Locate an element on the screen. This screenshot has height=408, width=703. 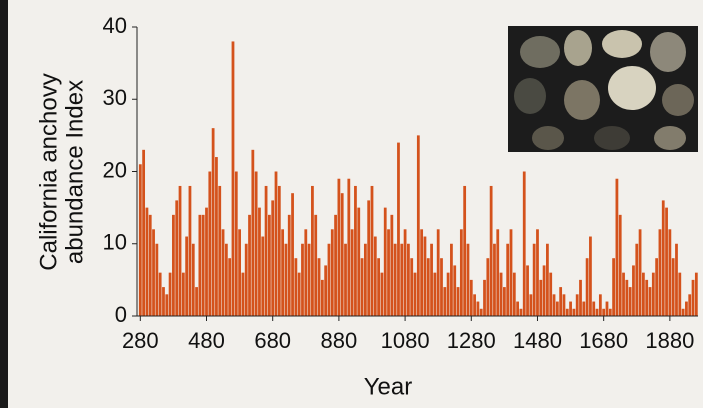
x-tick-label: 1880 is located at coordinates (669, 340).